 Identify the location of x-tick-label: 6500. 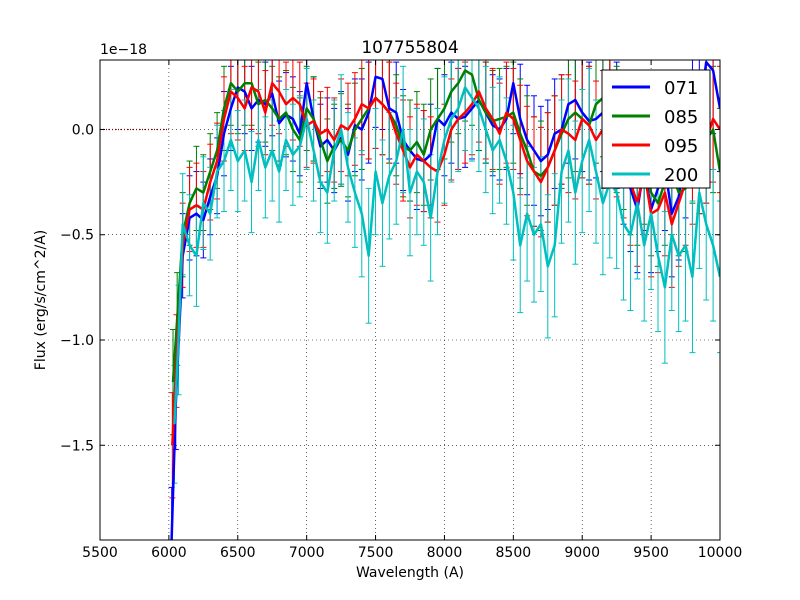
(238, 553).